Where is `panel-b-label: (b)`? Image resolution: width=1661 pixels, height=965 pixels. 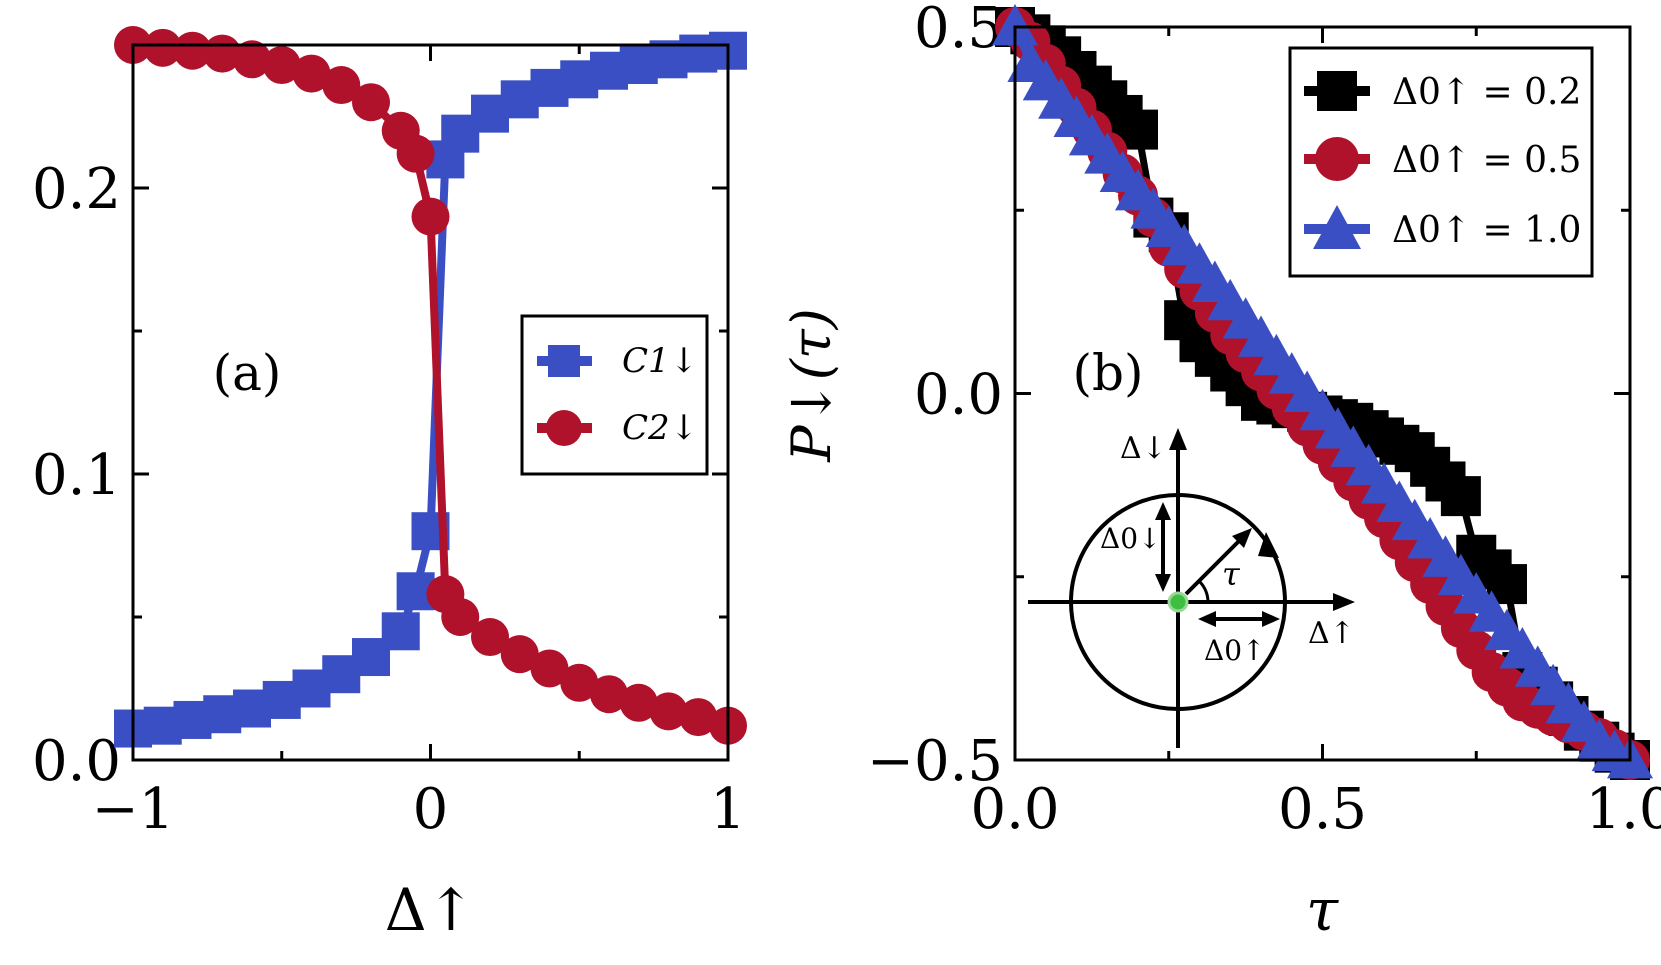 panel-b-label: (b) is located at coordinates (1107, 373).